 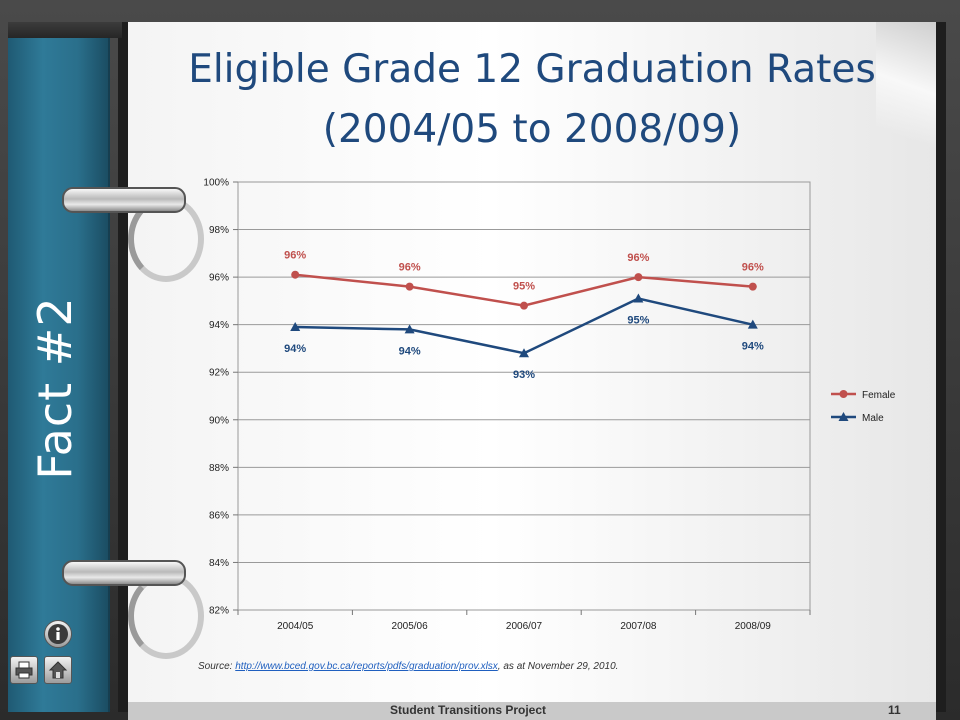 What do you see at coordinates (295, 626) in the screenshot?
I see `x-tick-label: 2004/05` at bounding box center [295, 626].